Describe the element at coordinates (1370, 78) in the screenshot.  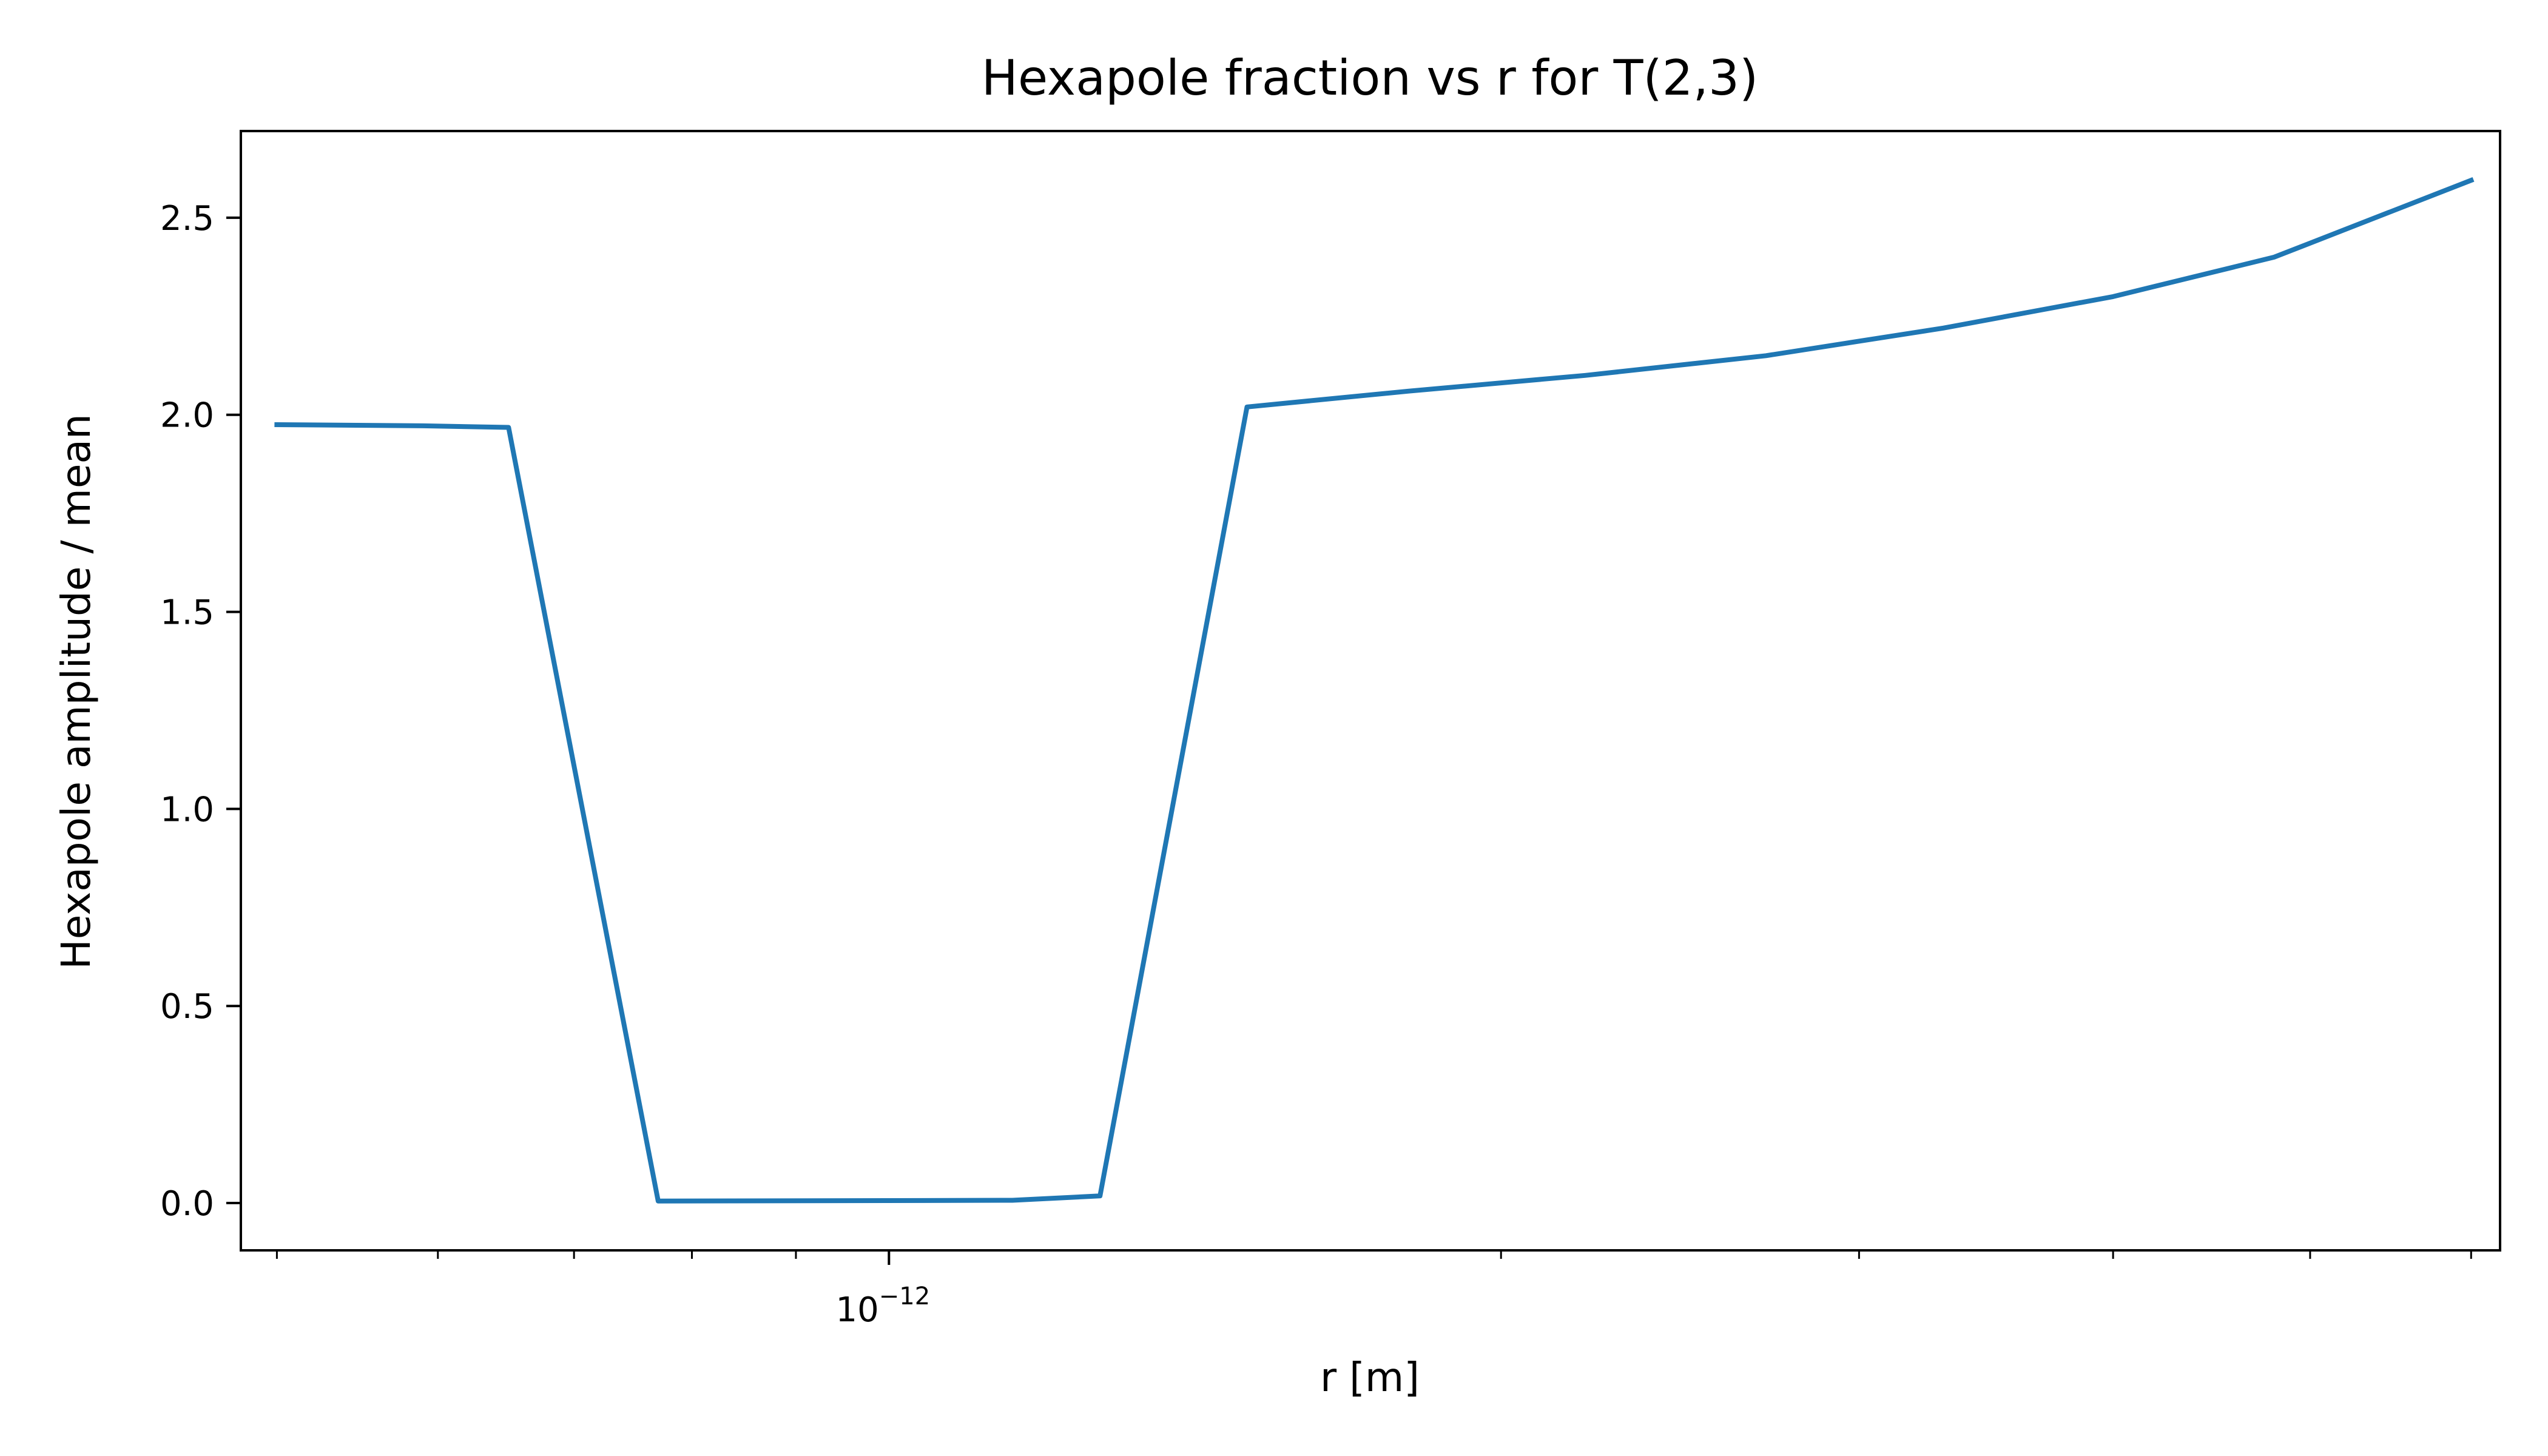
I see `chart-title: Hexapole fraction vs r for T(2,3)` at that location.